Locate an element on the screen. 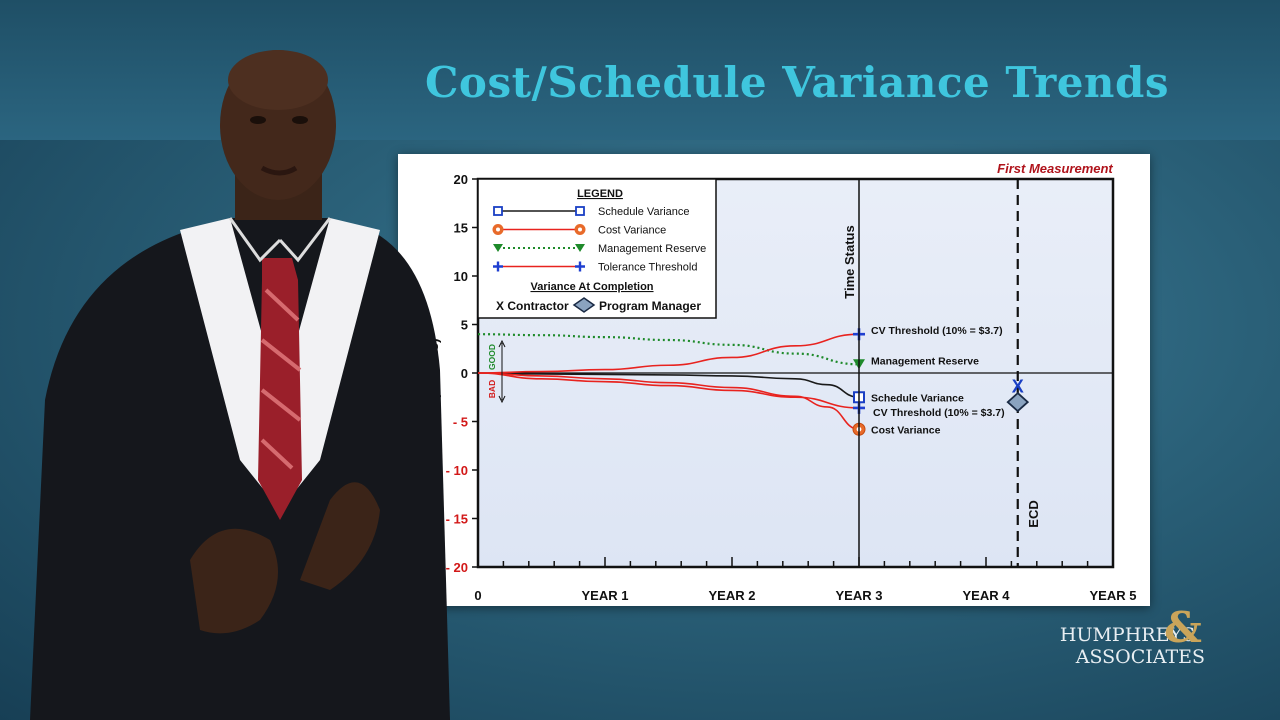 This screenshot has width=1280, height=720. bad-arrow-icon is located at coordinates (502, 399).